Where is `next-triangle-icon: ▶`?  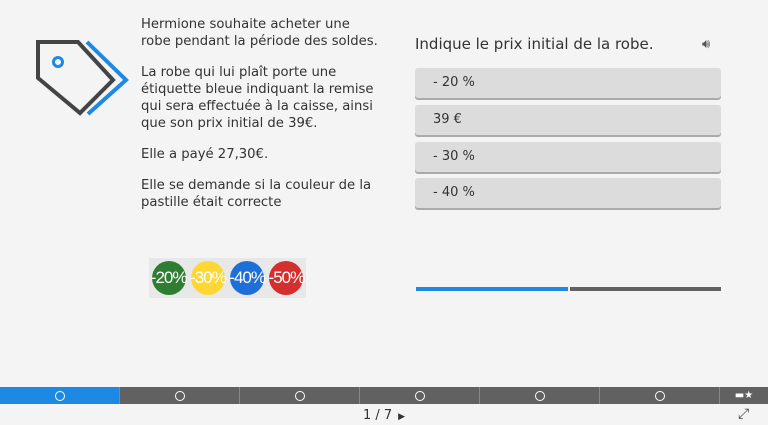
next-triangle-icon: ▶ is located at coordinates (402, 417).